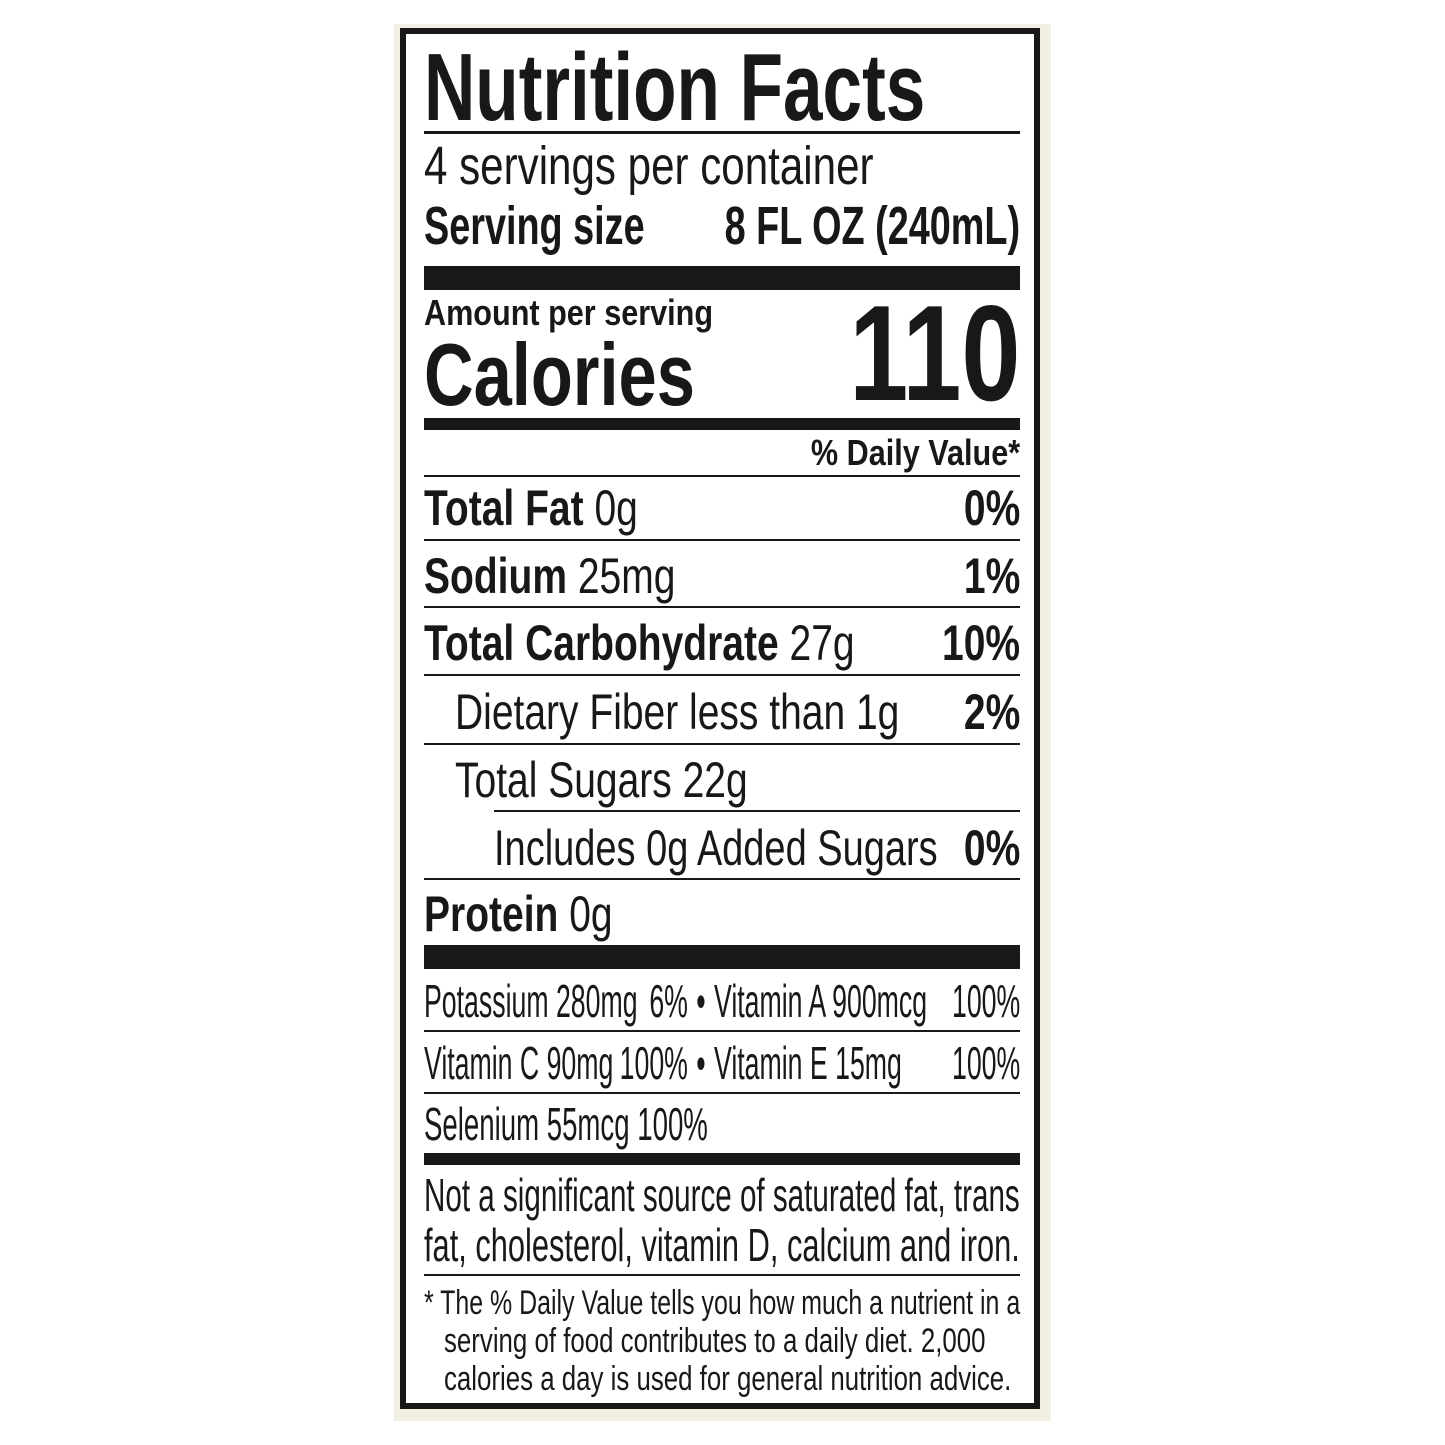 Image resolution: width=1445 pixels, height=1445 pixels. What do you see at coordinates (495, 576) in the screenshot?
I see `nutrient-name: Sodium` at bounding box center [495, 576].